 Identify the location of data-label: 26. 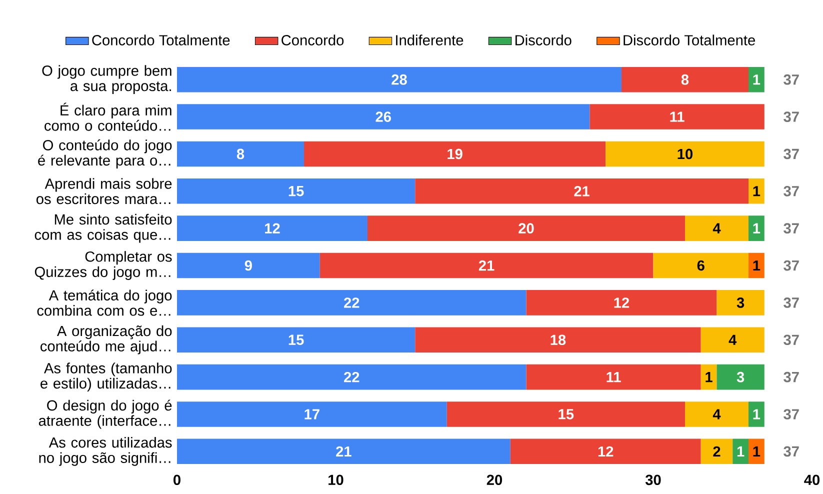
(383, 117).